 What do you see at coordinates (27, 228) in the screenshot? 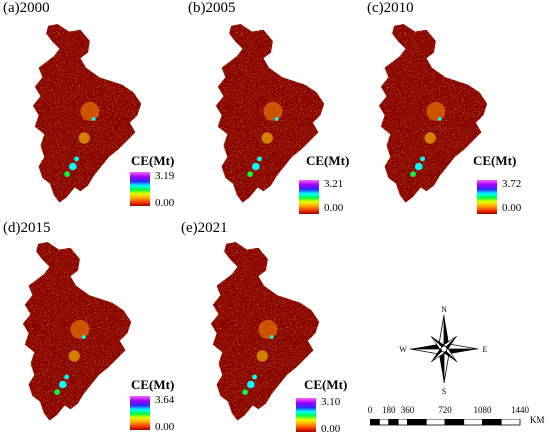
I see `panel-label: (d)2015` at bounding box center [27, 228].